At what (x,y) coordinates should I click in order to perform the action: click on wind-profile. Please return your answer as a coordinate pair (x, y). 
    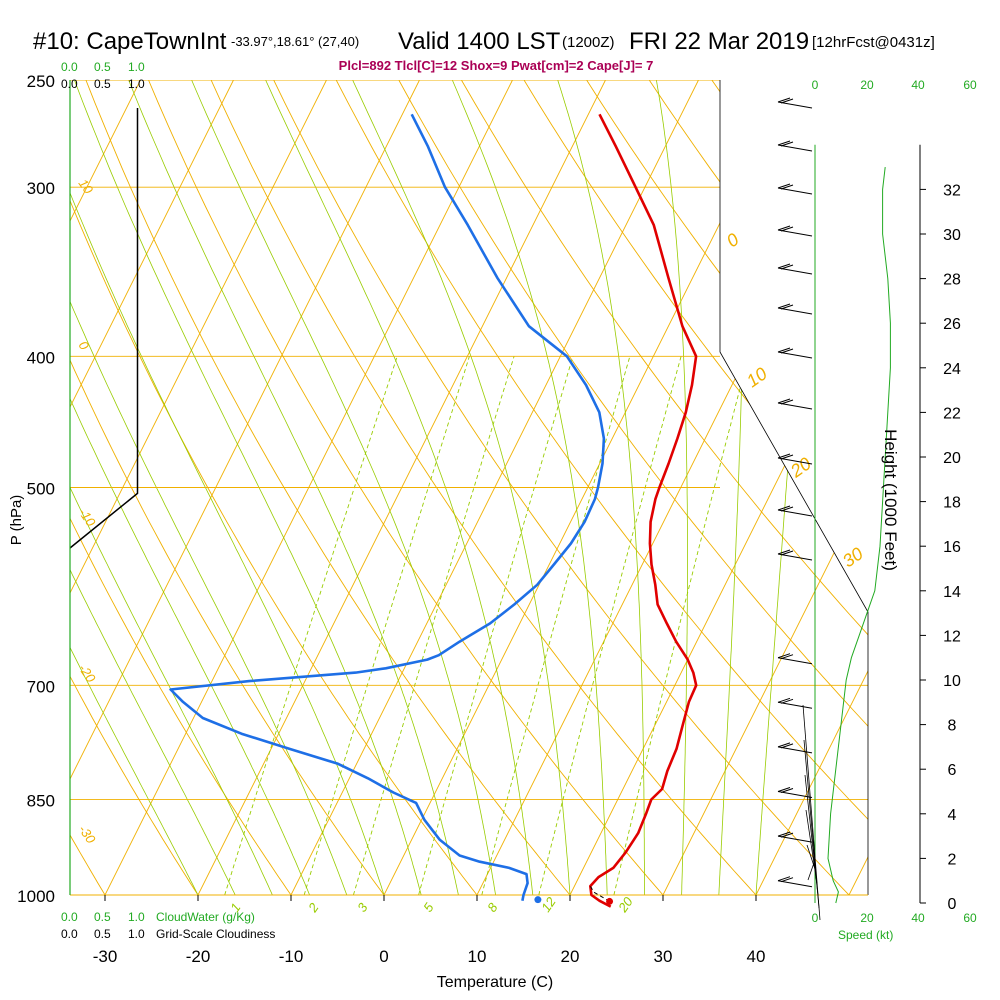
    Looking at the image, I should click on (834, 509).